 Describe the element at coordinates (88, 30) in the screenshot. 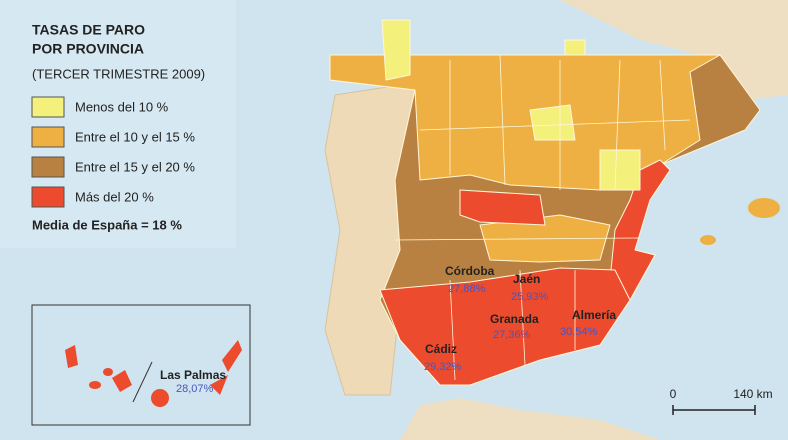

I see `legend-title: TASAS DE PARO` at that location.